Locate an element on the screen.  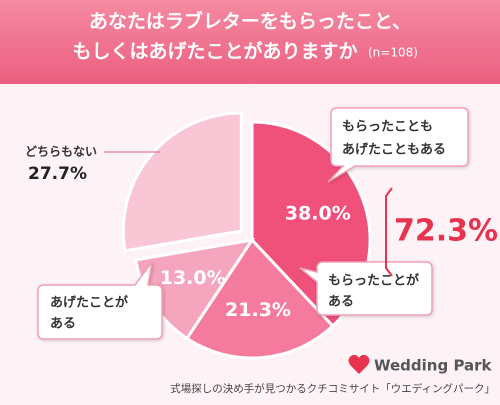
bracket is located at coordinates (389, 232).